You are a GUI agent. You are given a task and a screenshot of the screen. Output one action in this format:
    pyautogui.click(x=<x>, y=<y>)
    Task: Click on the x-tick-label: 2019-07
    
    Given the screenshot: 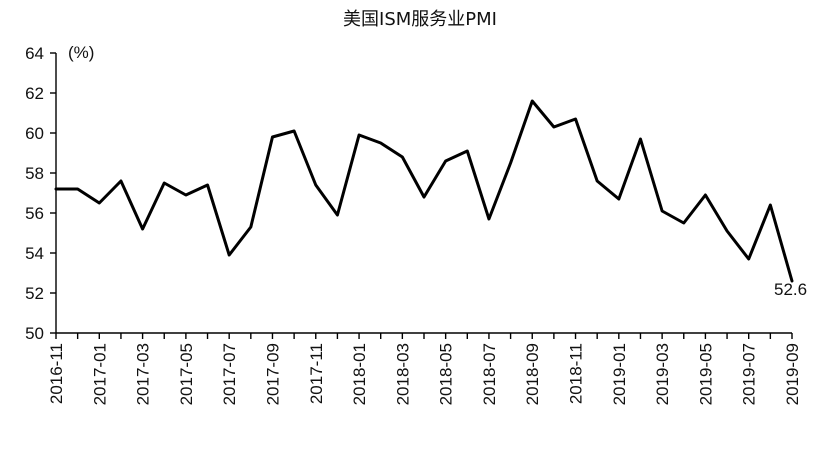 What is the action you would take?
    pyautogui.click(x=749, y=374)
    